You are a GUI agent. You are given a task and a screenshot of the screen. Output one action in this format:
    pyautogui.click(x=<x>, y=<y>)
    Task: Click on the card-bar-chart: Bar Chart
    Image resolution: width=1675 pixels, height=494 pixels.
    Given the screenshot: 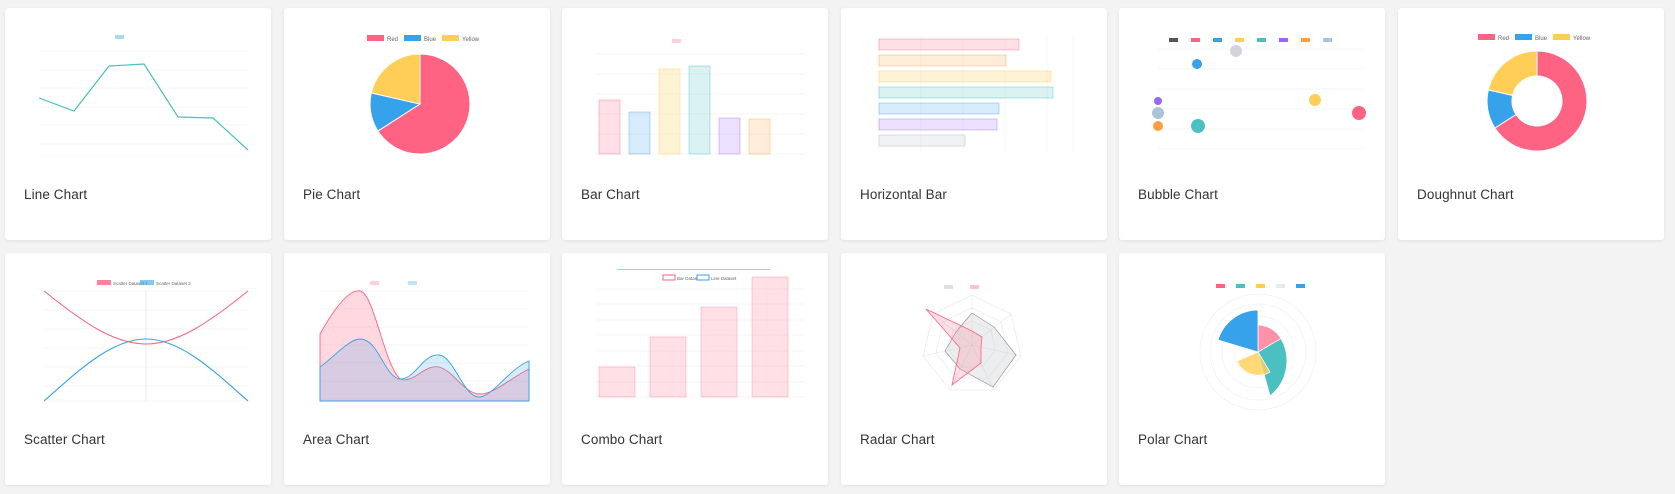 What is the action you would take?
    pyautogui.click(x=695, y=124)
    